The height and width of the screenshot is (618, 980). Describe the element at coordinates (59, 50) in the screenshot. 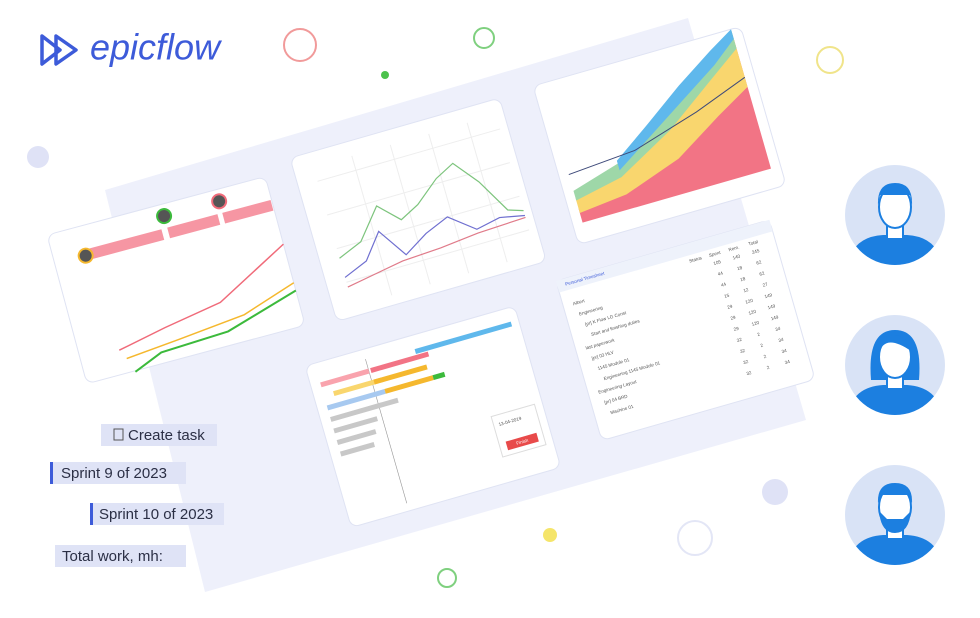

I see `logo` at that location.